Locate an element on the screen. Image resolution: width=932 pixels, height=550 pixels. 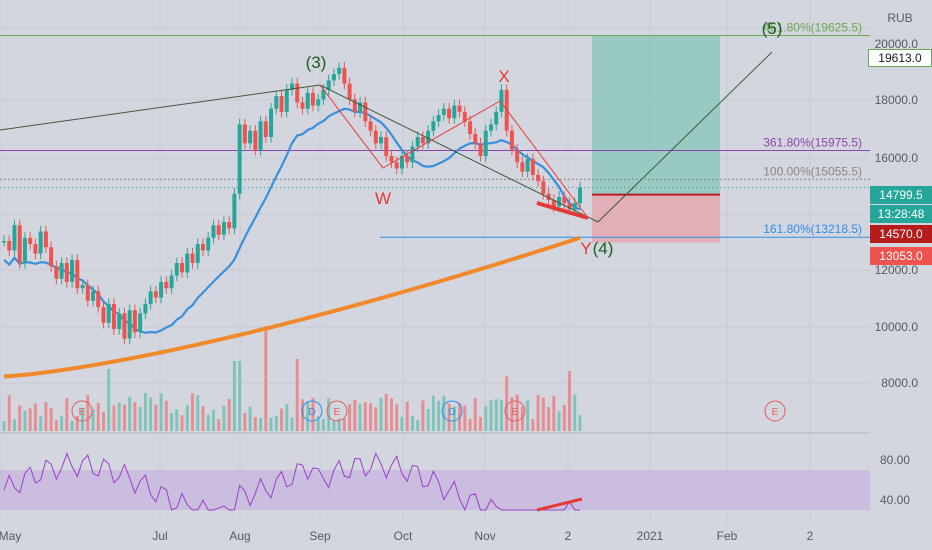
wxy-wave-red is located at coordinates (454, 151).